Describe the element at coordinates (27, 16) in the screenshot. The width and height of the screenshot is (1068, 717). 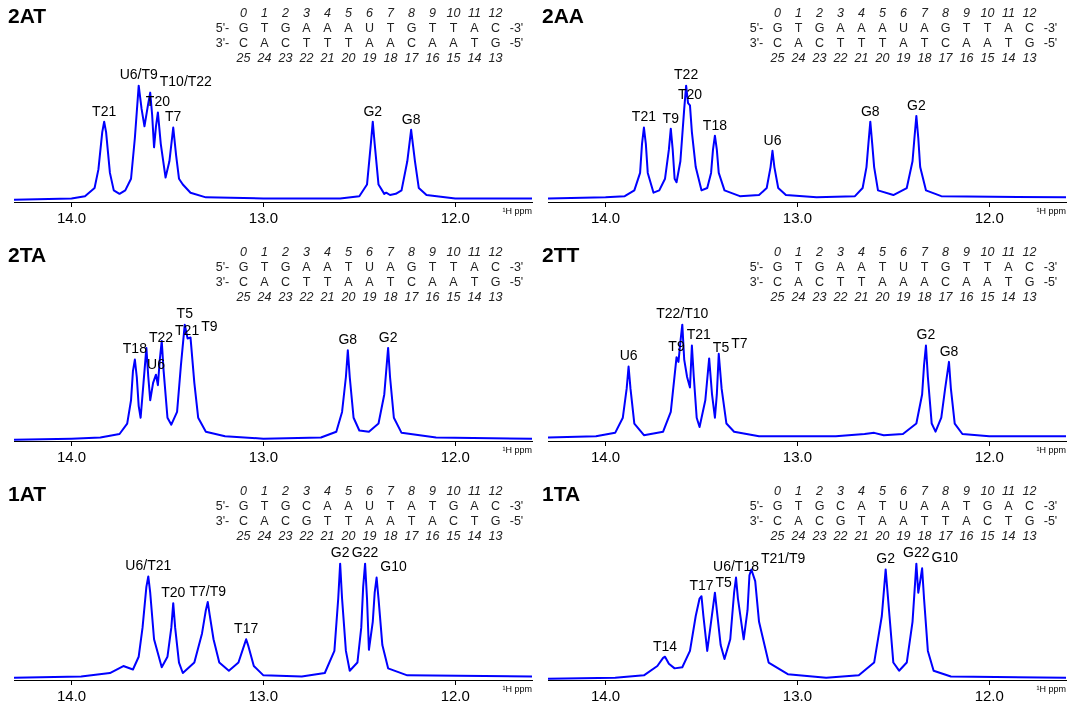
I see `chart-title: 2AT` at that location.